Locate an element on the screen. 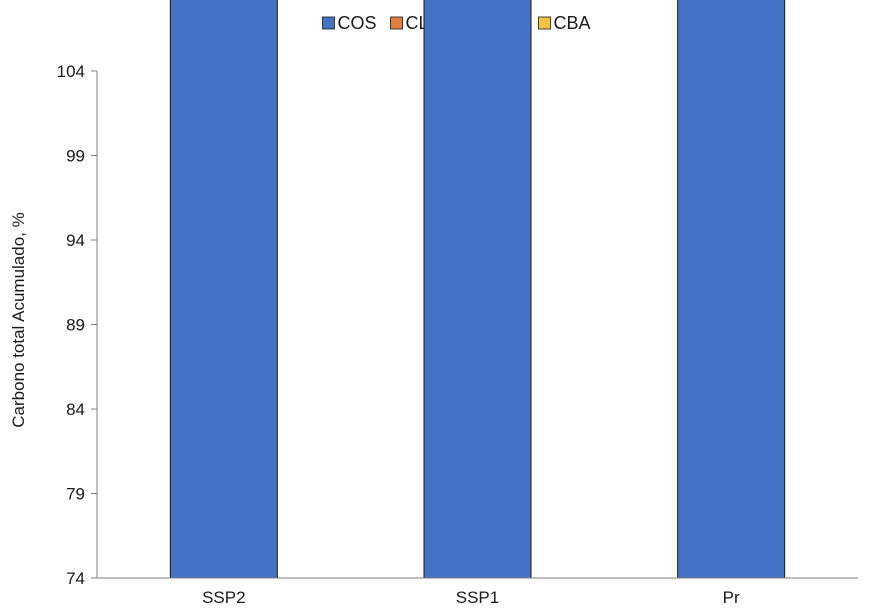 The width and height of the screenshot is (885, 613). x-tick-label: SSP1 is located at coordinates (477, 597).